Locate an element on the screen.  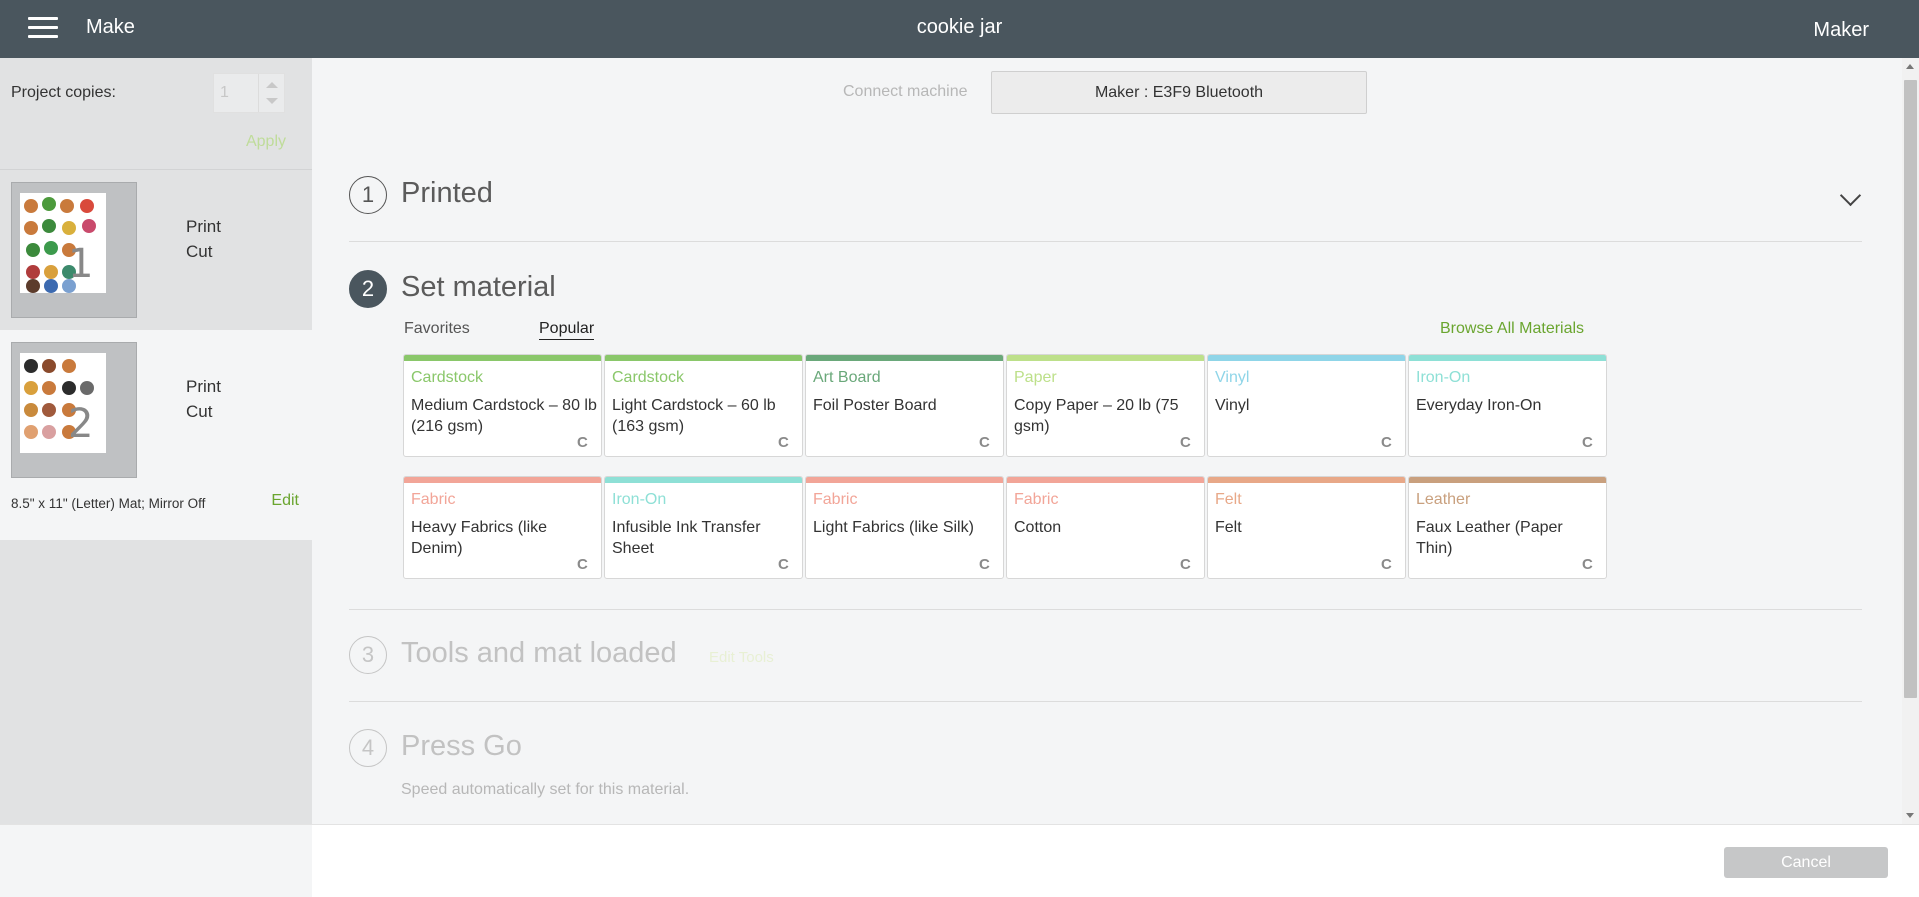
stepper-down-icon is located at coordinates (272, 101).